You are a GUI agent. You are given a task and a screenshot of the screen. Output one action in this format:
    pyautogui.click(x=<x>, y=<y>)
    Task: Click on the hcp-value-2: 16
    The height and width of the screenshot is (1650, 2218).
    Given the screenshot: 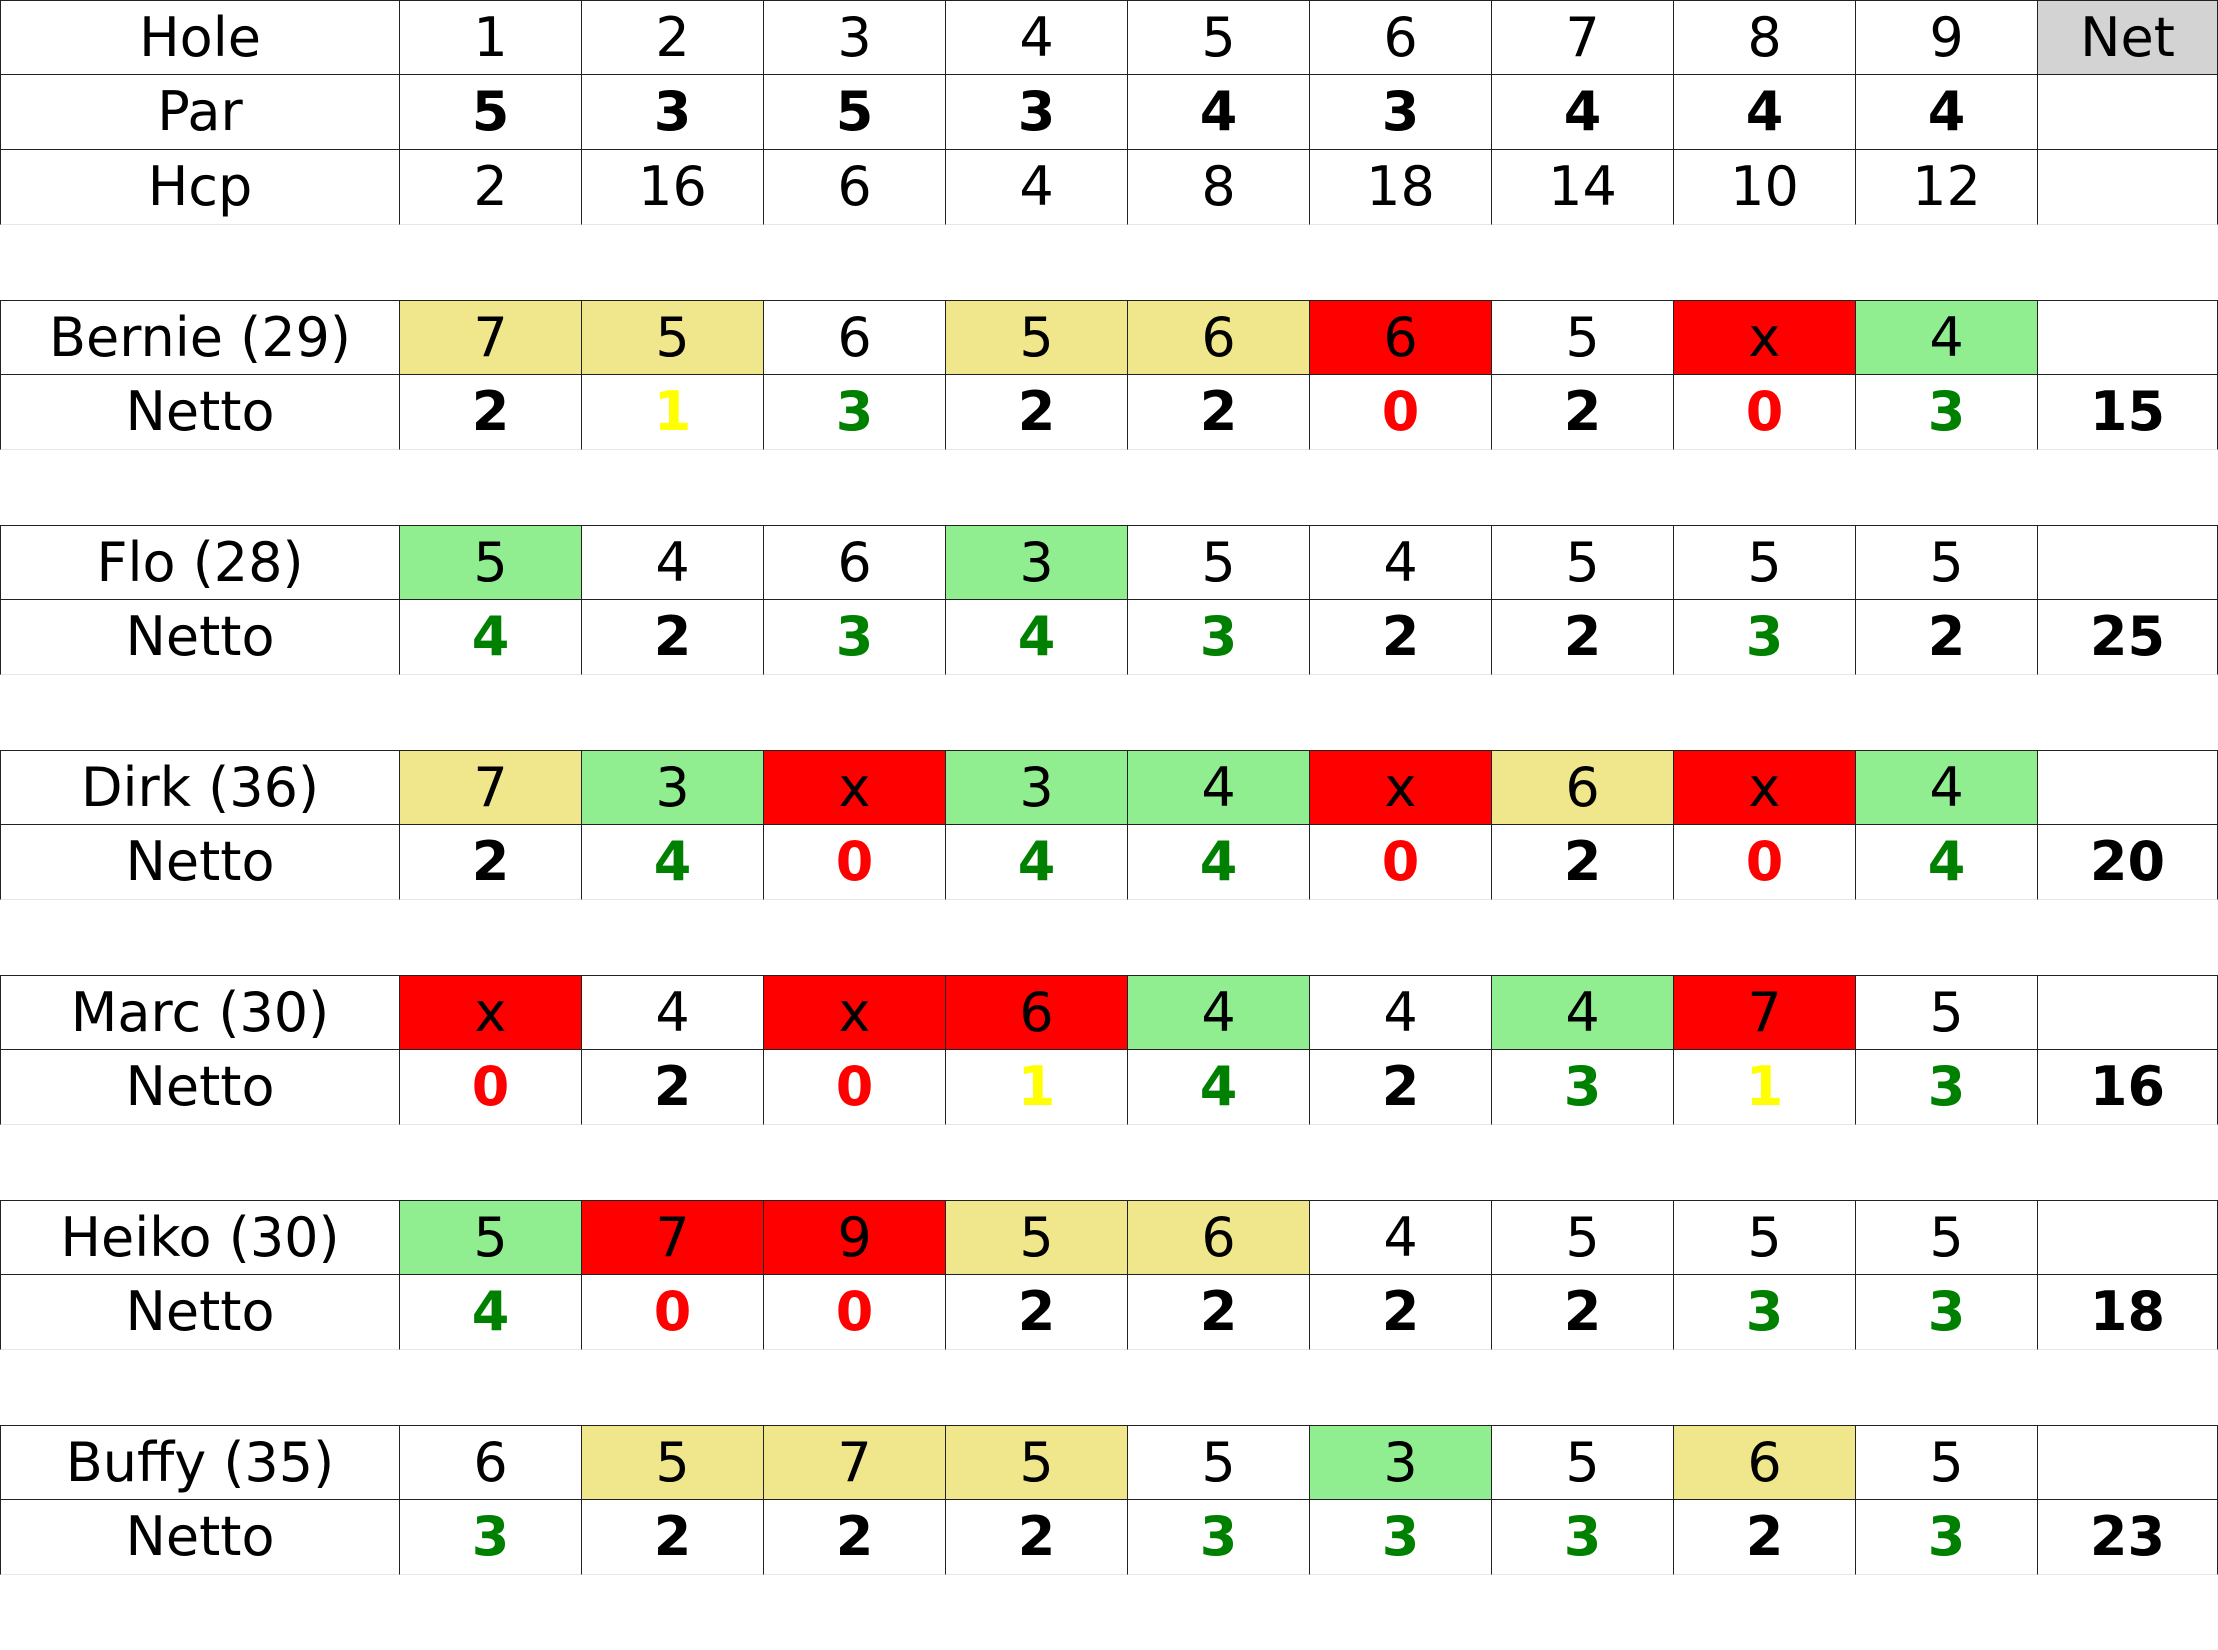 What is the action you would take?
    pyautogui.click(x=673, y=187)
    